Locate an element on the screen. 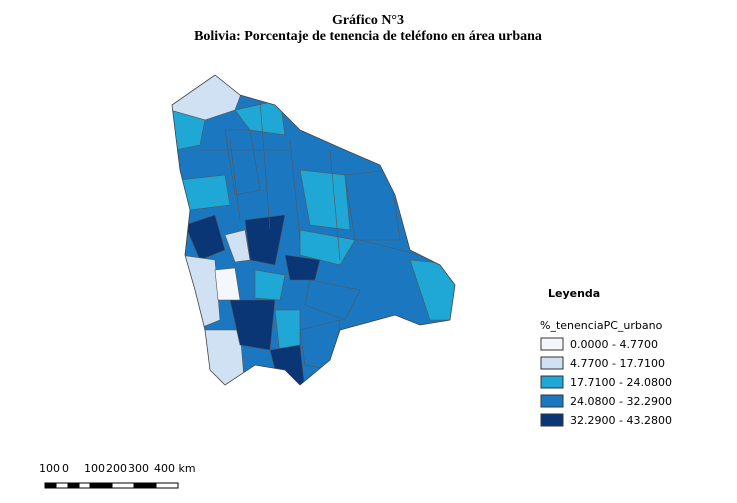  legend-field: %_tenenciaPC_urbano is located at coordinates (601, 325).